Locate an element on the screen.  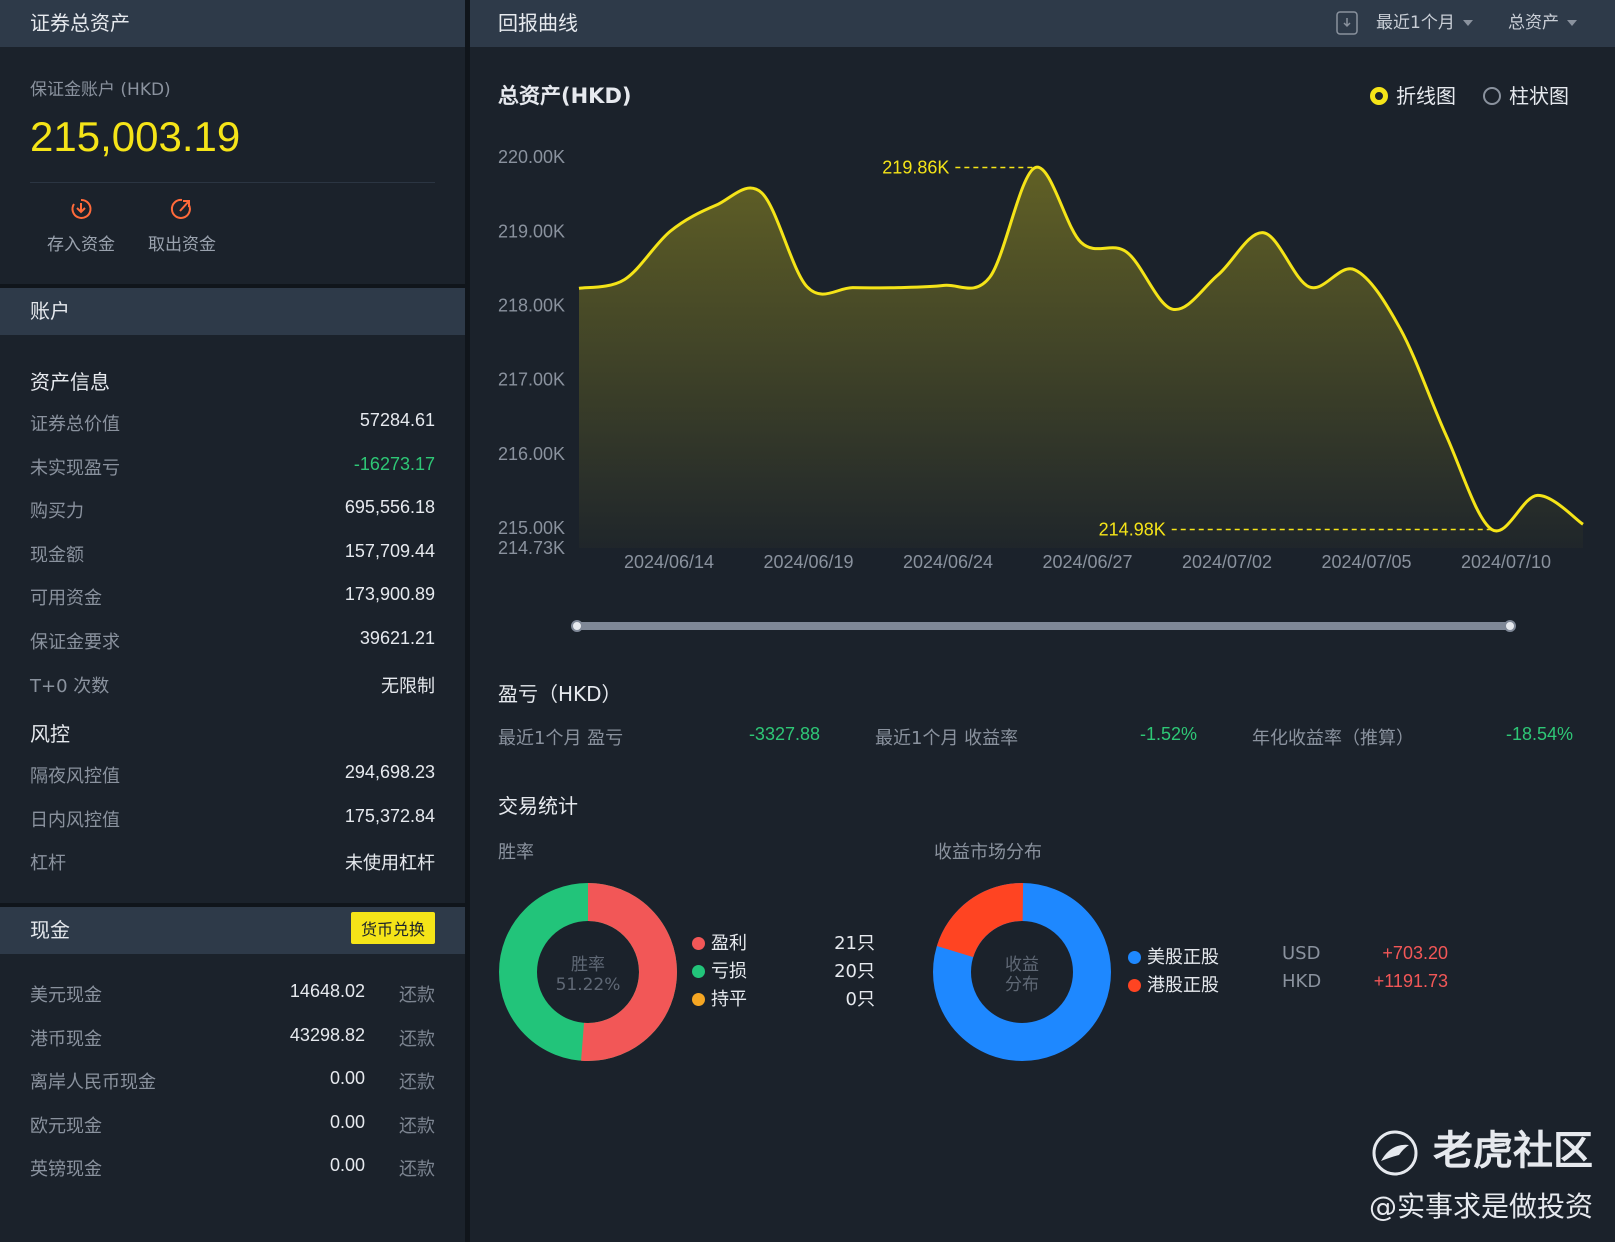
return-month-label: 最近1个月 收益率 is located at coordinates (947, 738).